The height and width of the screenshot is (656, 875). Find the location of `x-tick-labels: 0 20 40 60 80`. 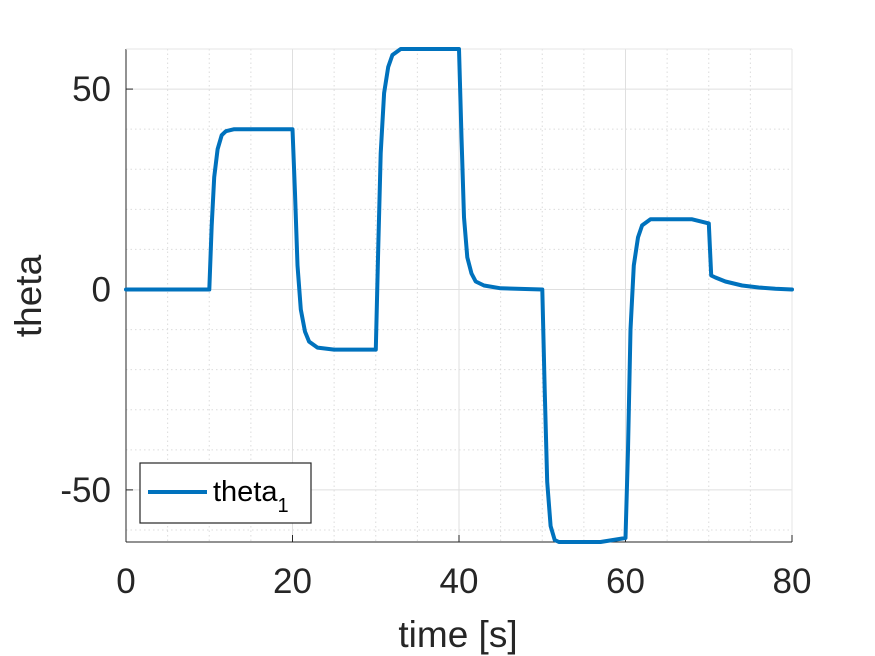

x-tick-labels: 0 20 40 60 80 is located at coordinates (463, 581).